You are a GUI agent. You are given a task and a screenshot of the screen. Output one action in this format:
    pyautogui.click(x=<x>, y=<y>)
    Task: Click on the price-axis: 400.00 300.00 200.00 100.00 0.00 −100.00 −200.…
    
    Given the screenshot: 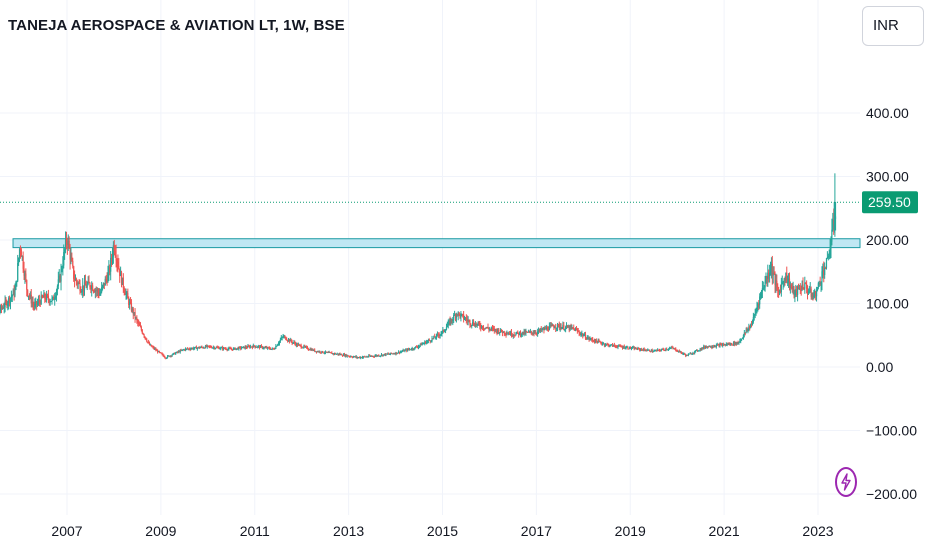 What is the action you would take?
    pyautogui.click(x=890, y=303)
    